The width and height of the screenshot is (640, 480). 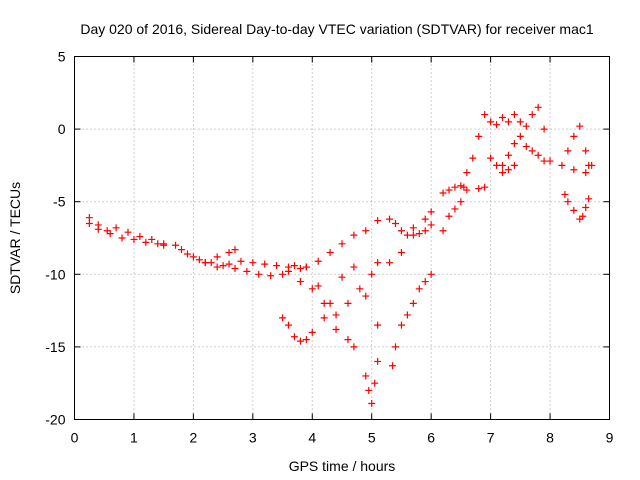 I want to click on series-arc4, so click(x=241, y=259).